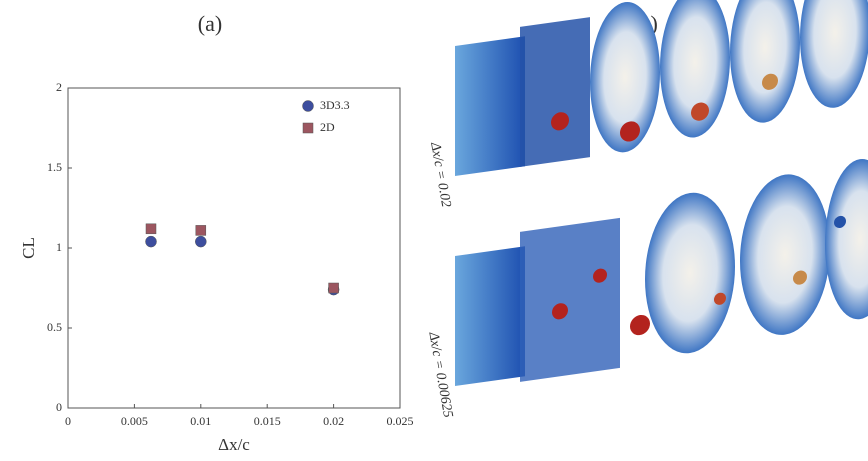 The height and width of the screenshot is (461, 868). What do you see at coordinates (326, 116) in the screenshot?
I see `legend: 3D3.3 2D` at bounding box center [326, 116].